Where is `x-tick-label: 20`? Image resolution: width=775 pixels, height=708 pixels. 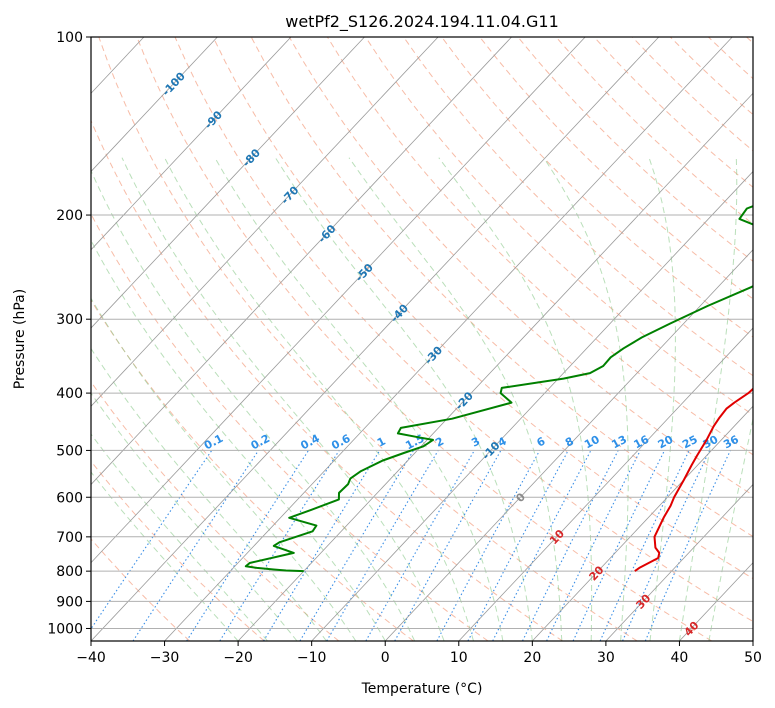 x-tick-label: 20 is located at coordinates (532, 658).